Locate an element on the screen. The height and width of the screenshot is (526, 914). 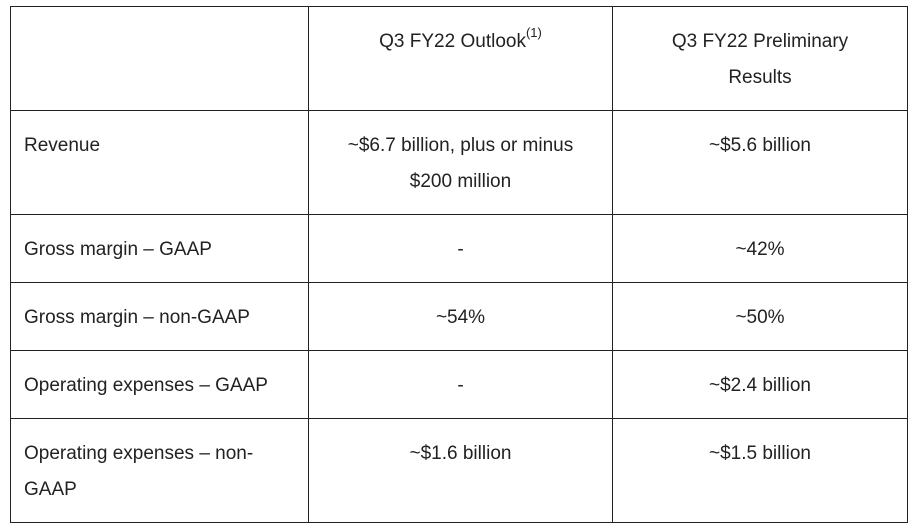
metric-label: Gross margin – non-GAAP is located at coordinates (137, 317).